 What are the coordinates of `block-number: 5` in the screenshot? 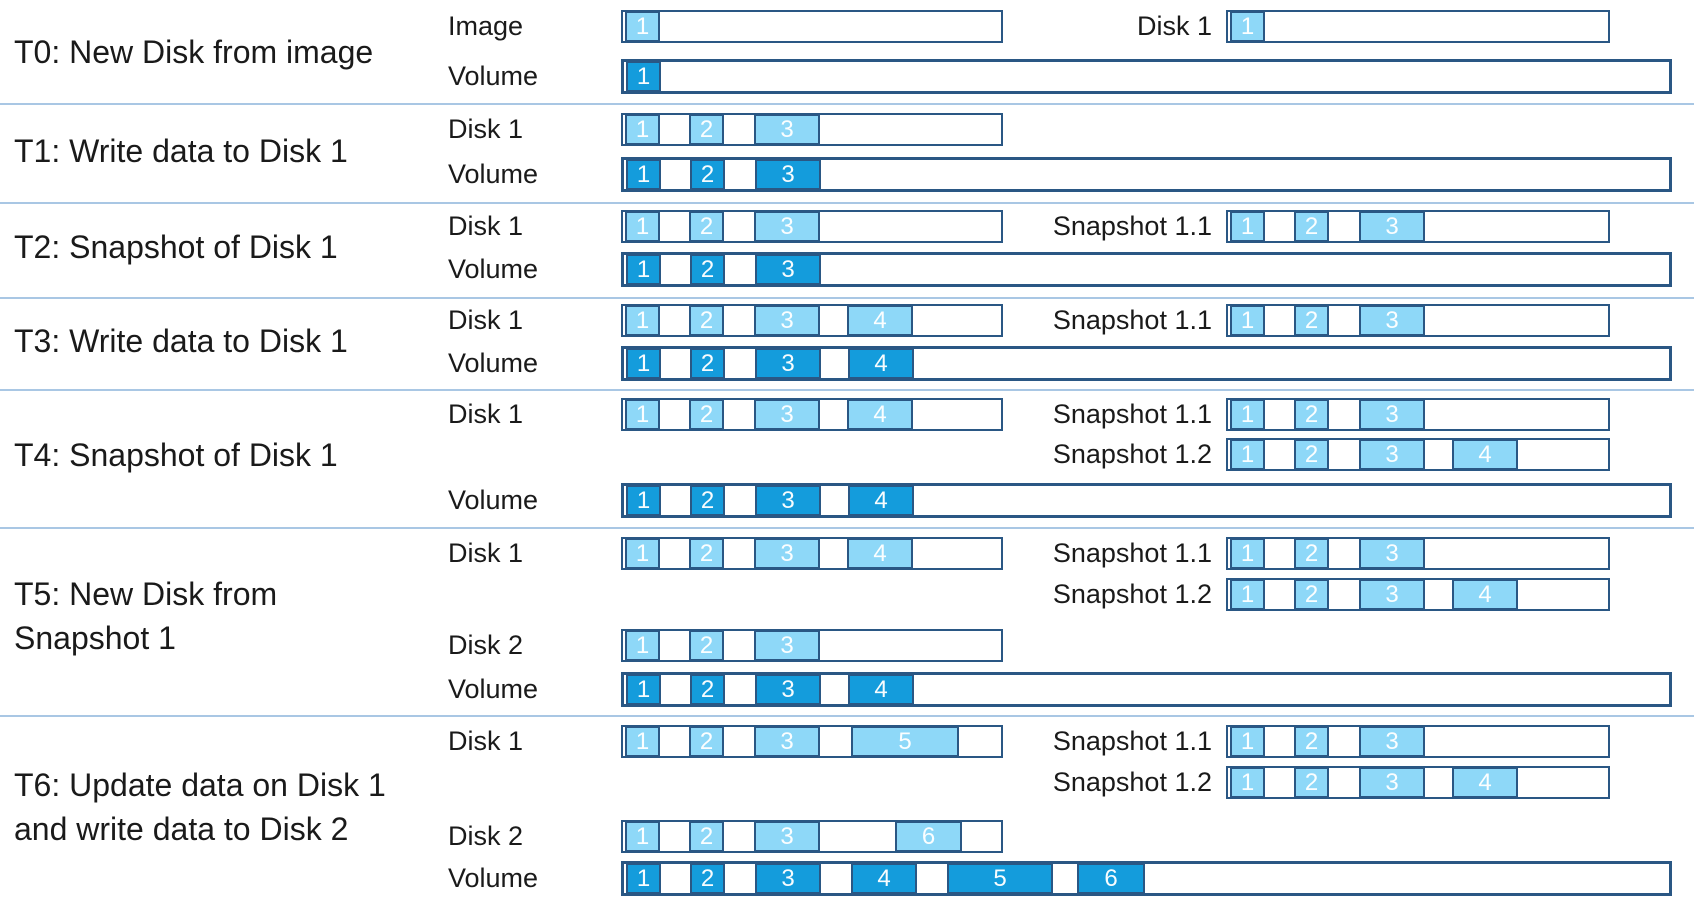 It's located at (1000, 878).